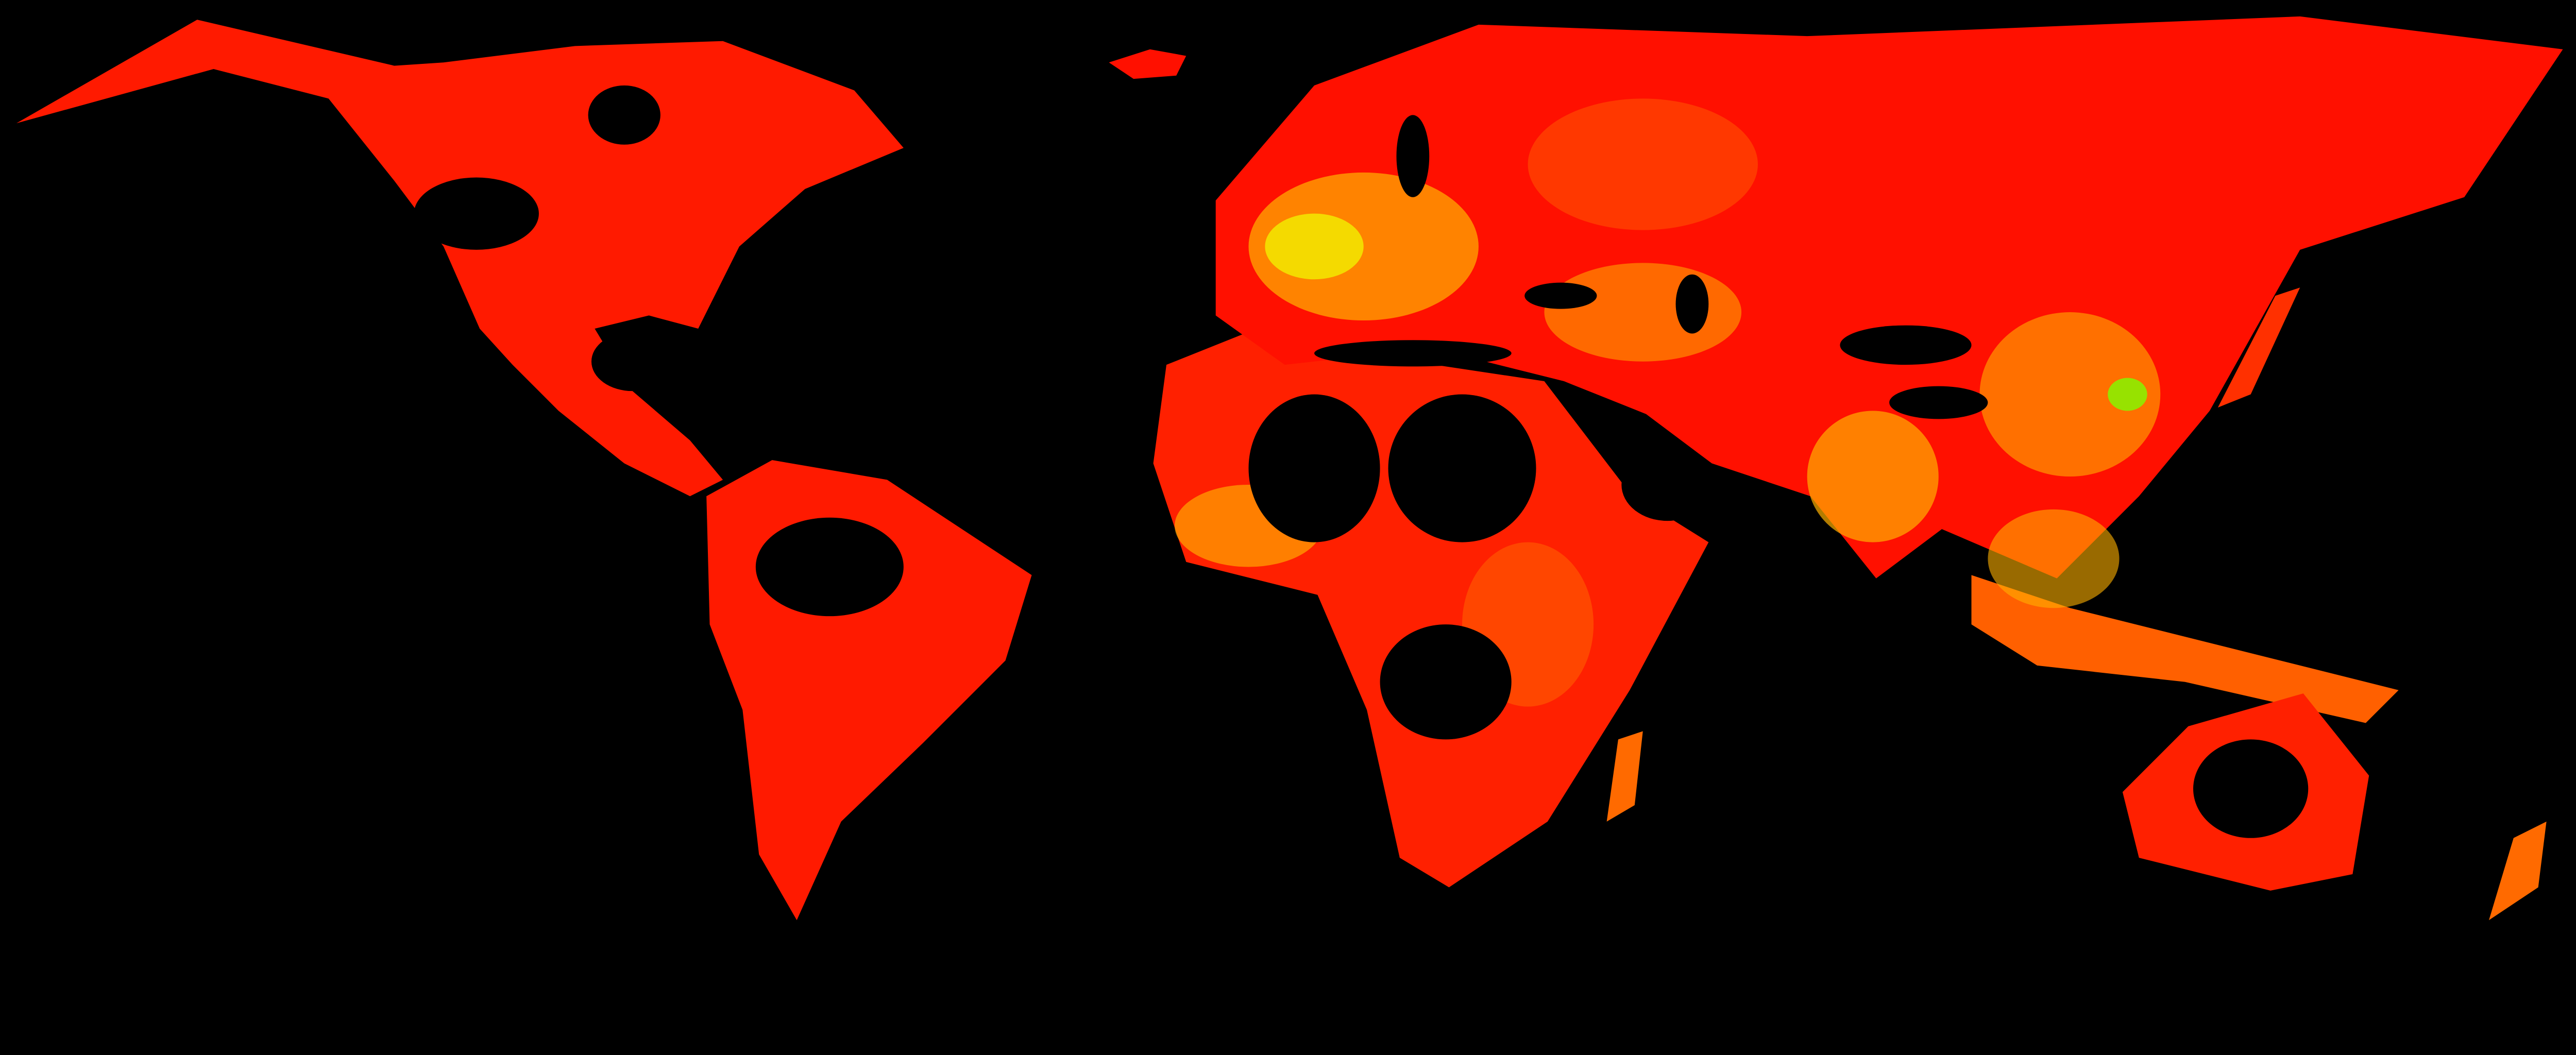  I want to click on mediterranean-no-data, so click(1413, 353).